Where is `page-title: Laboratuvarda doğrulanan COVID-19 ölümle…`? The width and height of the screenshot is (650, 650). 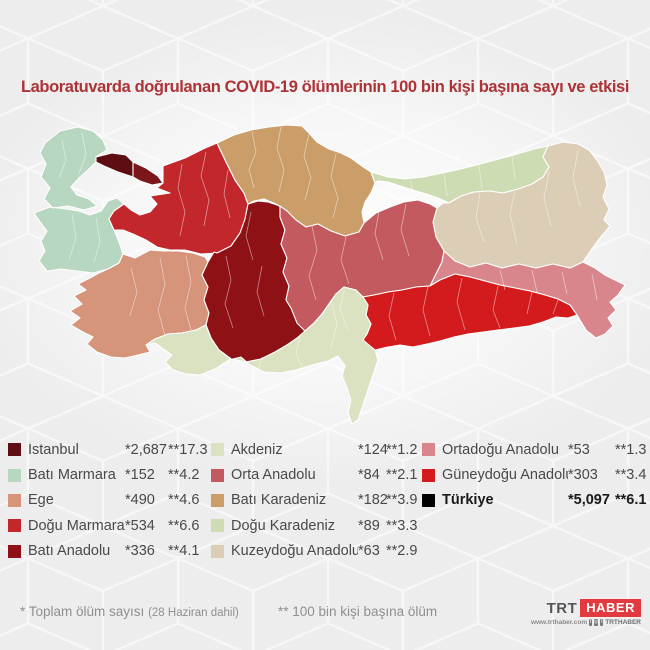
page-title: Laboratuvarda doğrulanan COVID-19 ölümle… is located at coordinates (325, 87).